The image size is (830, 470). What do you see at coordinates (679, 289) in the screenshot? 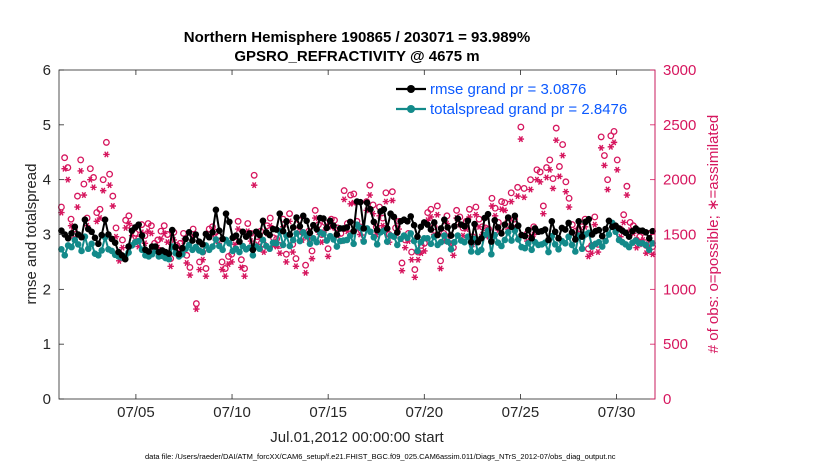
I see `y-tick-label-right: 1000` at bounding box center [679, 289].